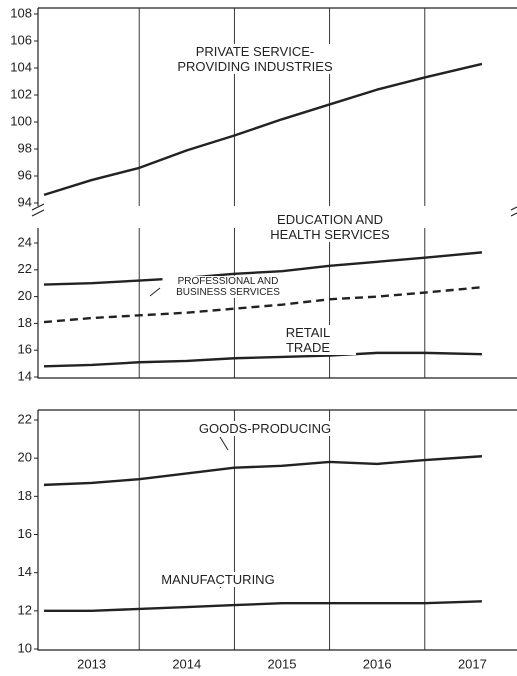 This screenshot has width=517, height=676. What do you see at coordinates (377, 663) in the screenshot?
I see `x-tick-label: 2016` at bounding box center [377, 663].